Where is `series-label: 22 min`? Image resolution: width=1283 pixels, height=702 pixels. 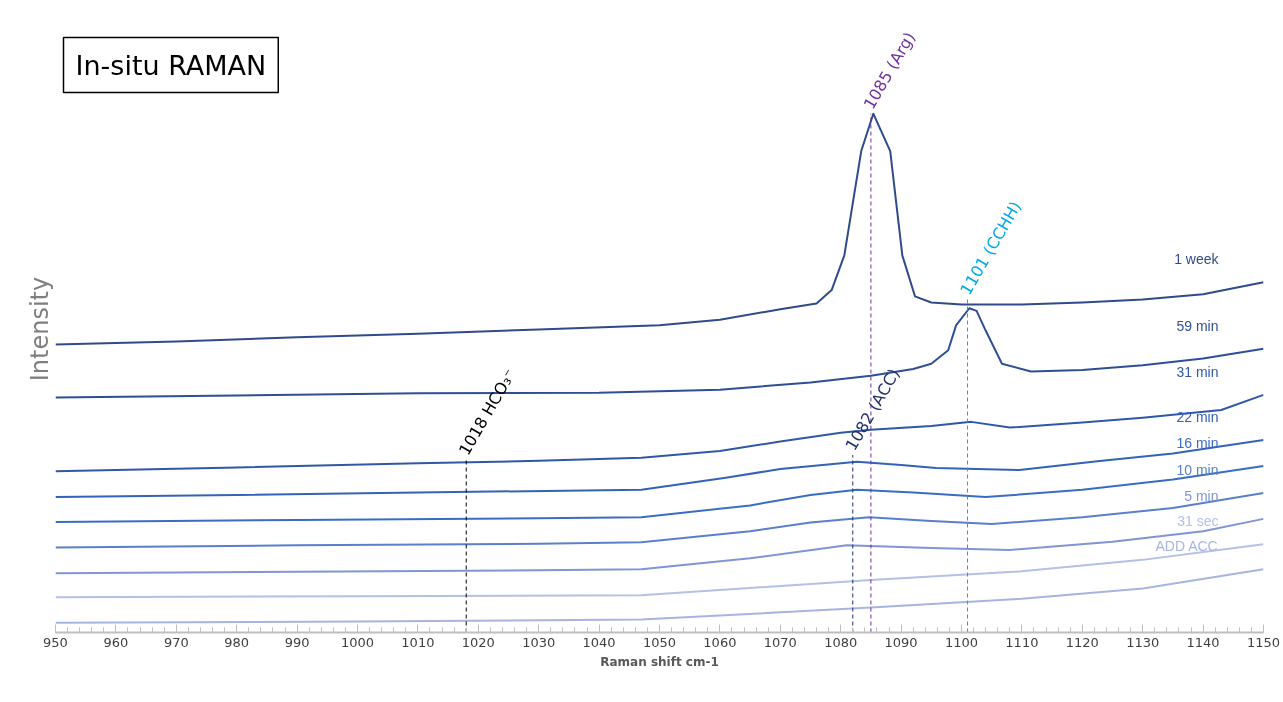 series-label: 22 min is located at coordinates (1197, 417).